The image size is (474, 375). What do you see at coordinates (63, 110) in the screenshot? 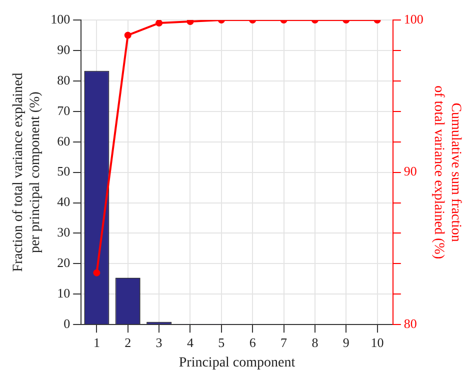
I see `y-tick-label: 70` at bounding box center [63, 110].